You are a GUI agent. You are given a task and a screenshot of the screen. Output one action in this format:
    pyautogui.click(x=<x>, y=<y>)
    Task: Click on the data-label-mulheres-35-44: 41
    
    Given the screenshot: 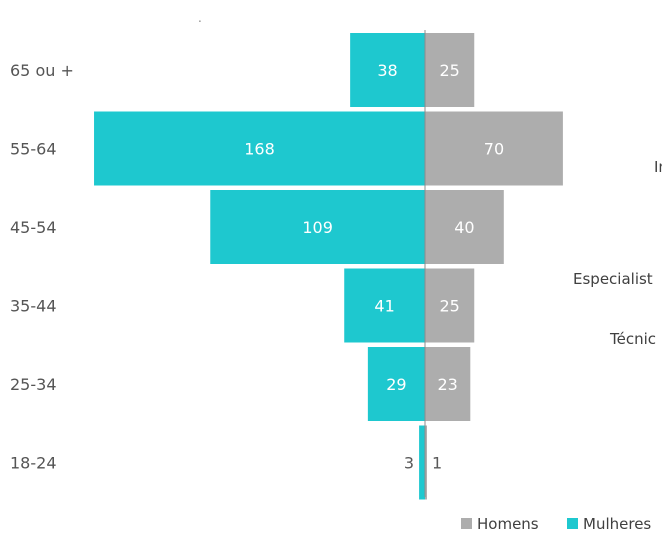 What is the action you would take?
    pyautogui.click(x=384, y=306)
    